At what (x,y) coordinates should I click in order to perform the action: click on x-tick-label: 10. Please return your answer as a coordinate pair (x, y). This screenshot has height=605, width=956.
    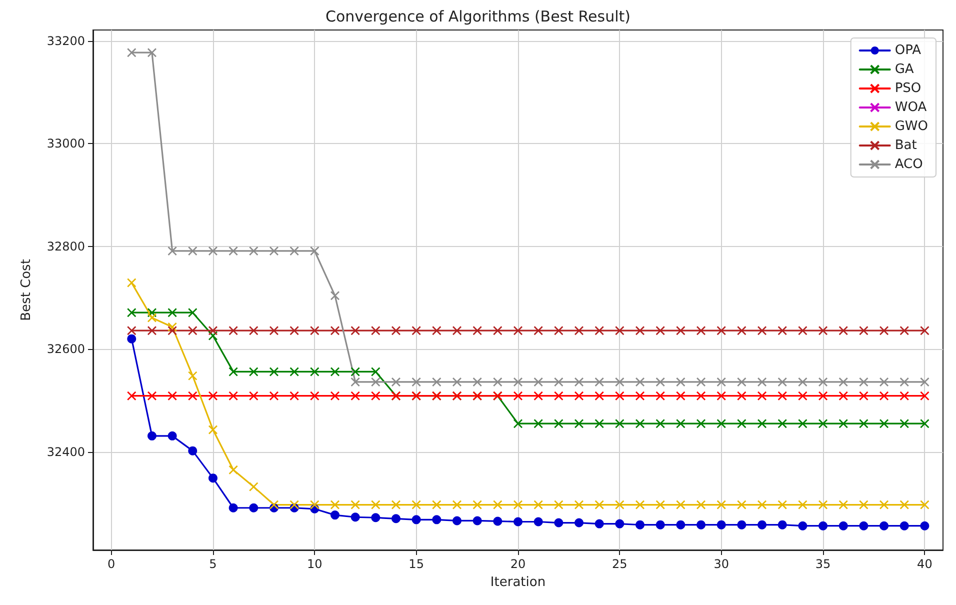
    Looking at the image, I should click on (314, 564).